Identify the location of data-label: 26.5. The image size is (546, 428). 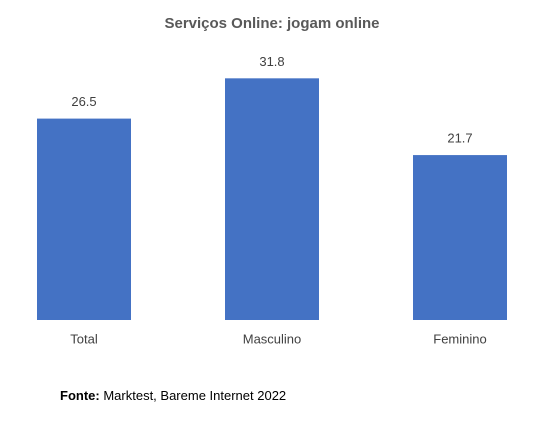
(83, 101).